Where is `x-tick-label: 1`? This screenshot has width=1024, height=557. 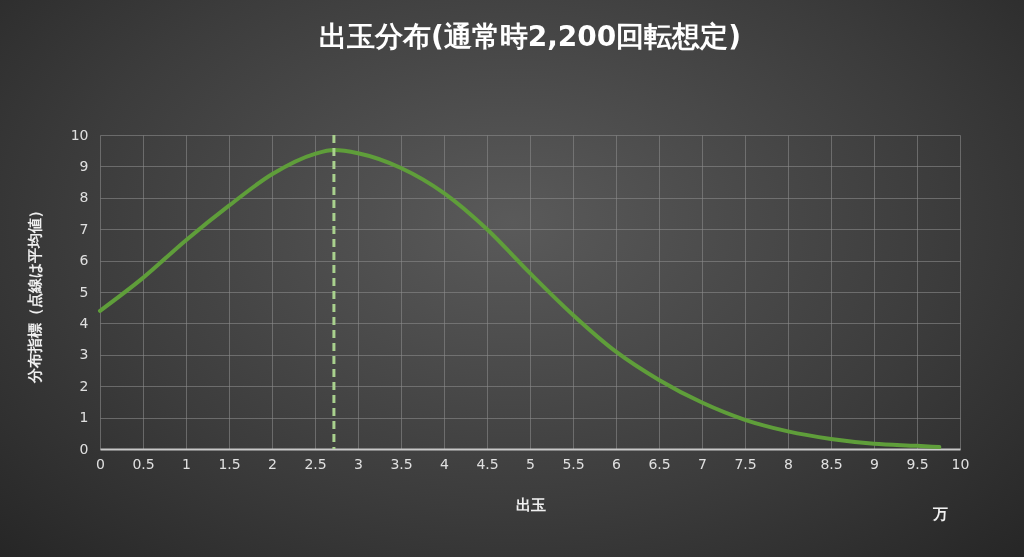
x-tick-label: 1 is located at coordinates (186, 463).